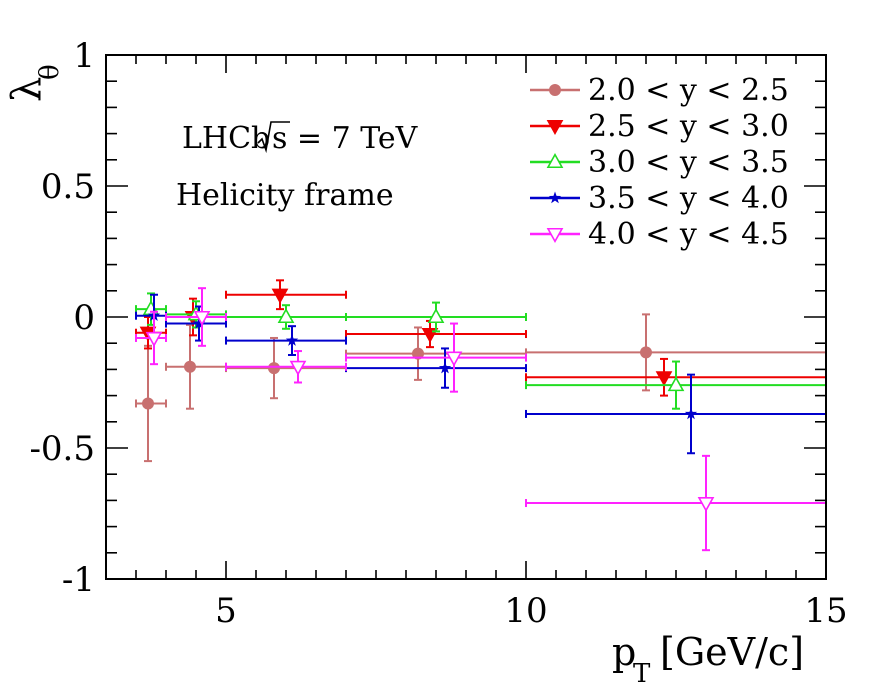 This screenshot has width=872, height=690. Describe the element at coordinates (285, 195) in the screenshot. I see `annotation-frame: Helicity frame` at that location.